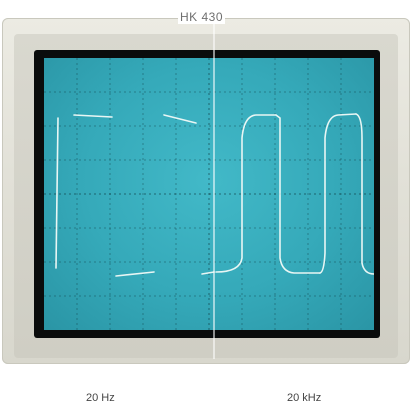 The height and width of the screenshot is (406, 414). Describe the element at coordinates (57, 193) in the screenshot. I see `trace-left-edge` at that location.